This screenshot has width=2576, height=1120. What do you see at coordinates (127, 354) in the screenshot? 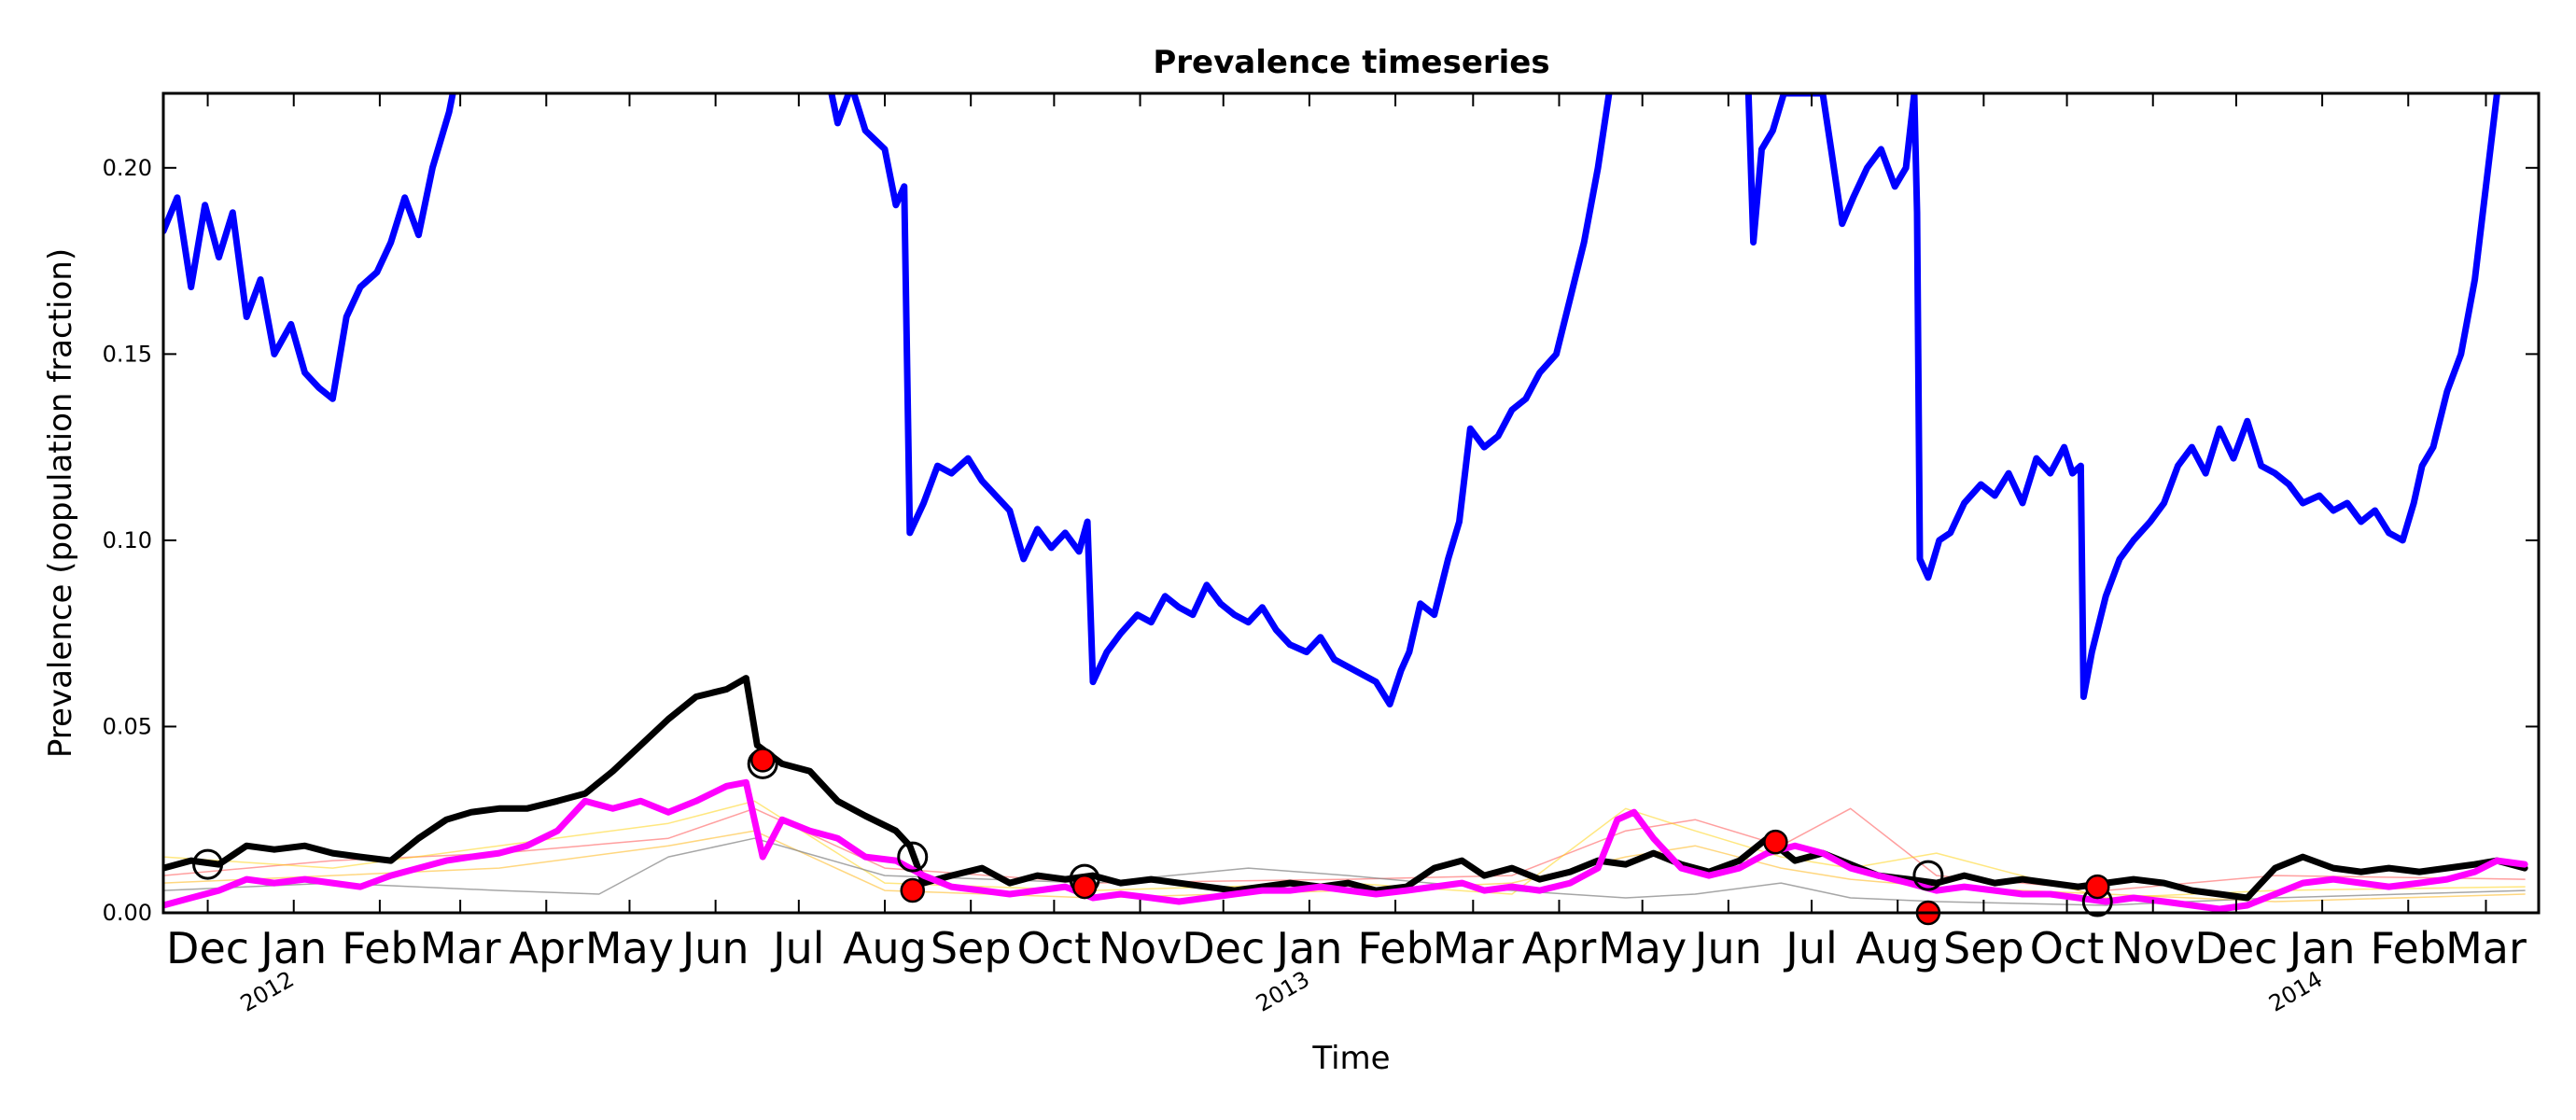
I see `y-tick-label: 0.15` at bounding box center [127, 354].